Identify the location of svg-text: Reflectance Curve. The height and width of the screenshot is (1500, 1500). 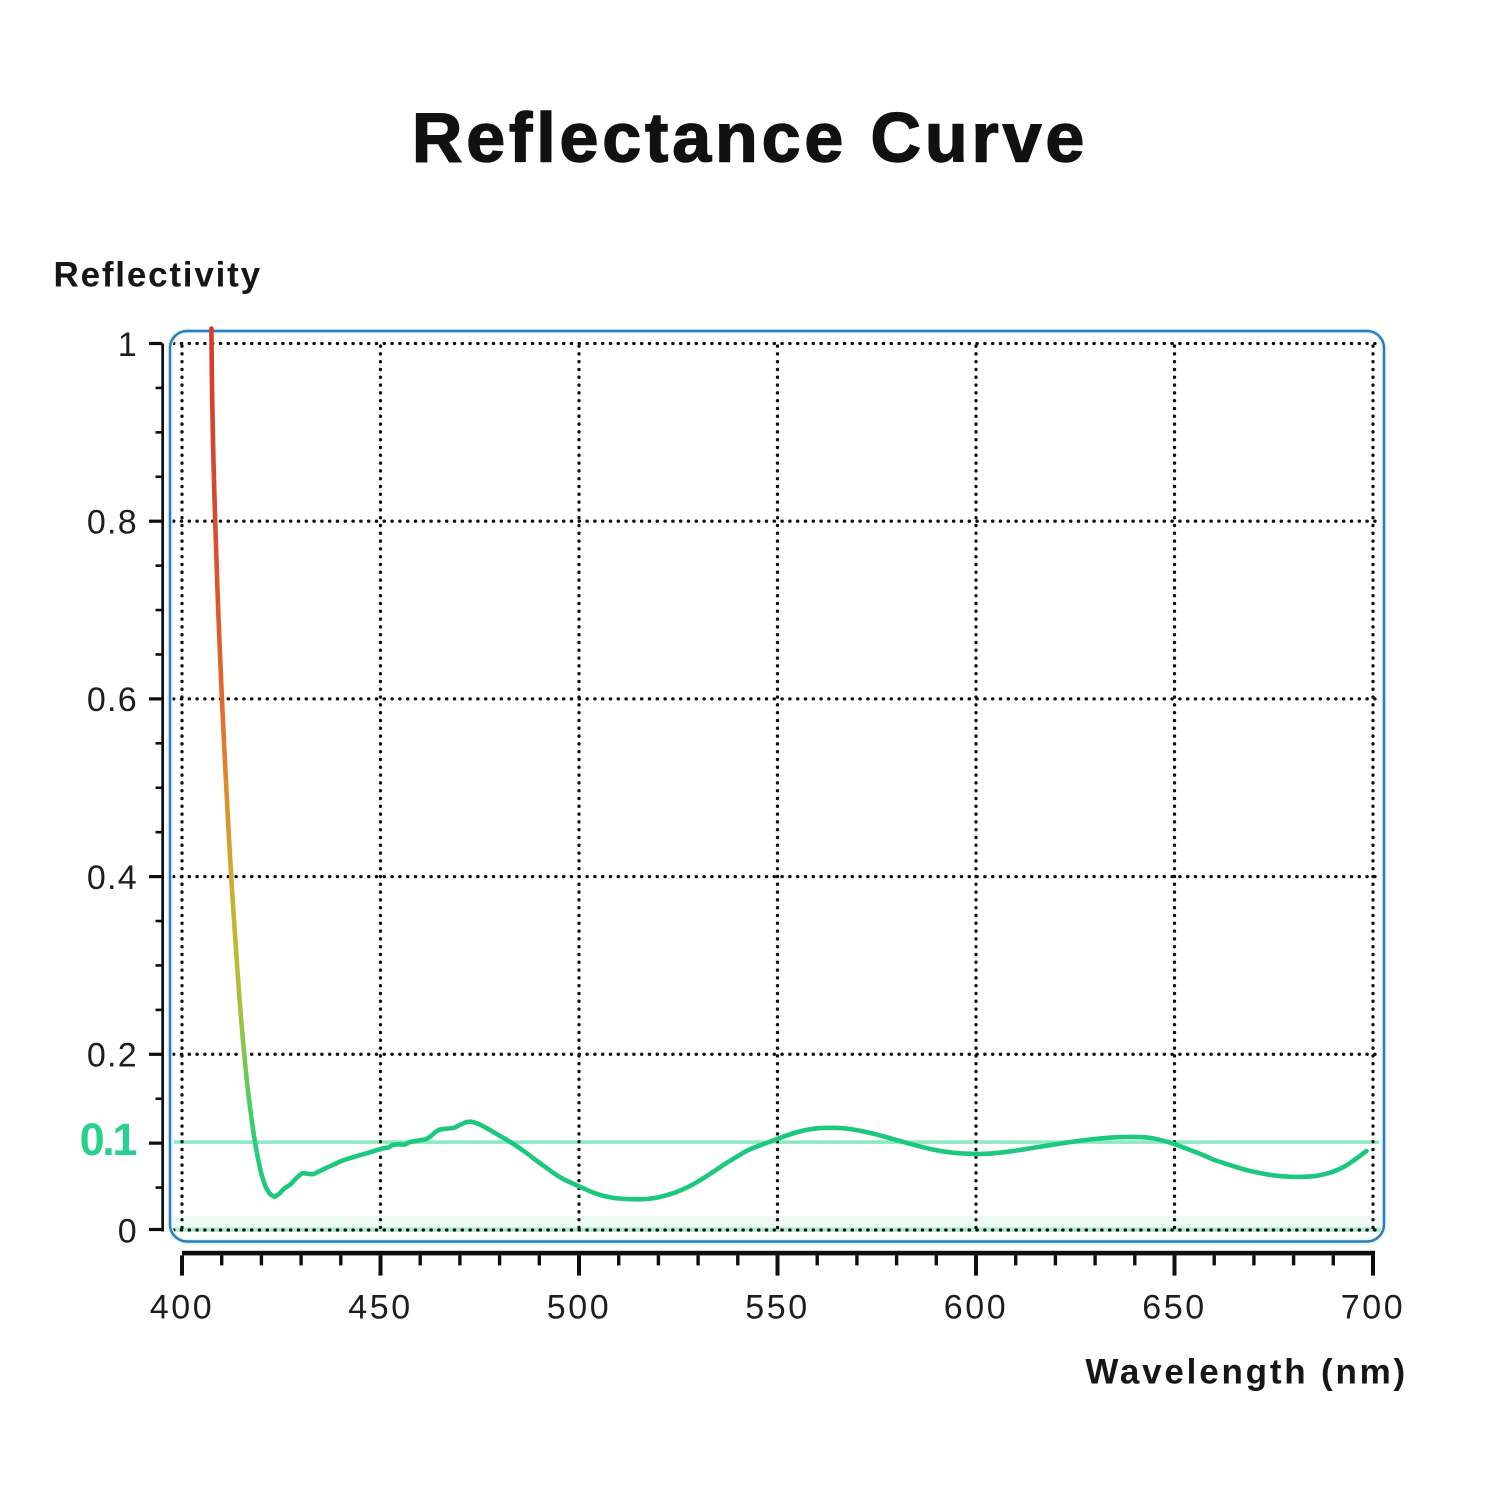
(750, 138).